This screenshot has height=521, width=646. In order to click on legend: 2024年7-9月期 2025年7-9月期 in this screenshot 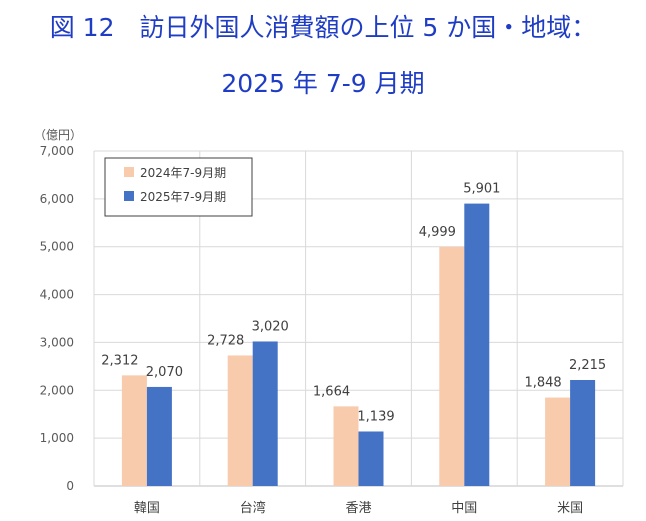, I will do `click(178, 187)`.